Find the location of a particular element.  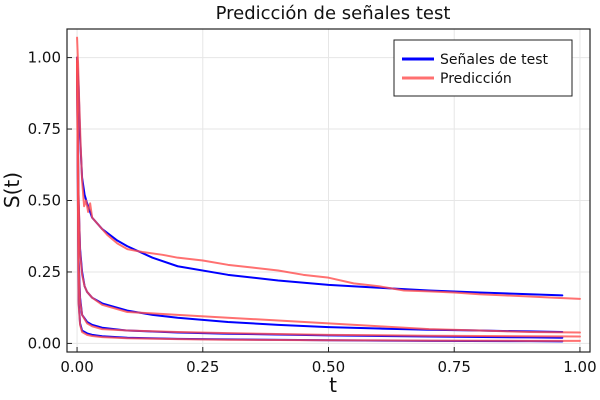

x-tick-label: 0.00 is located at coordinates (76, 367).